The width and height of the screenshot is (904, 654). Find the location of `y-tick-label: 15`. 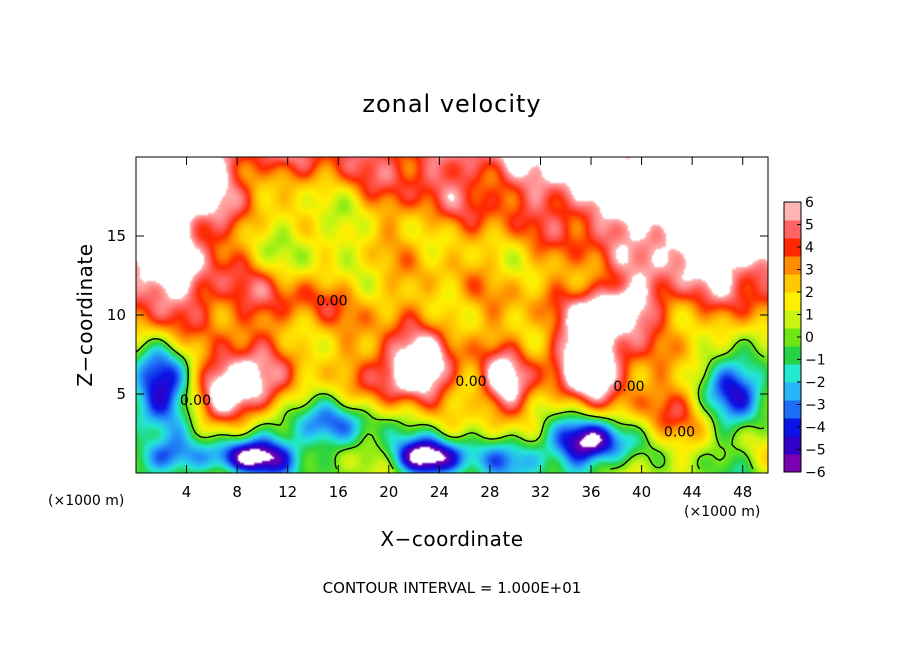

y-tick-label: 15 is located at coordinates (116, 236).